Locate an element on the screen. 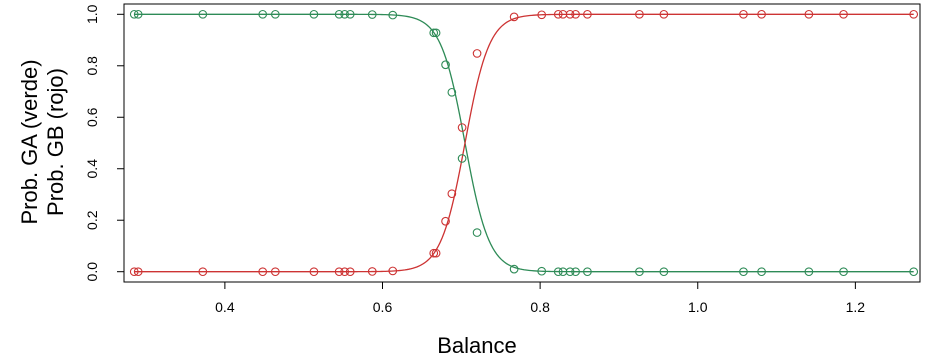 The width and height of the screenshot is (930, 357). y-axis-title-line-2: Prob. GB (rojo) is located at coordinates (55, 142).